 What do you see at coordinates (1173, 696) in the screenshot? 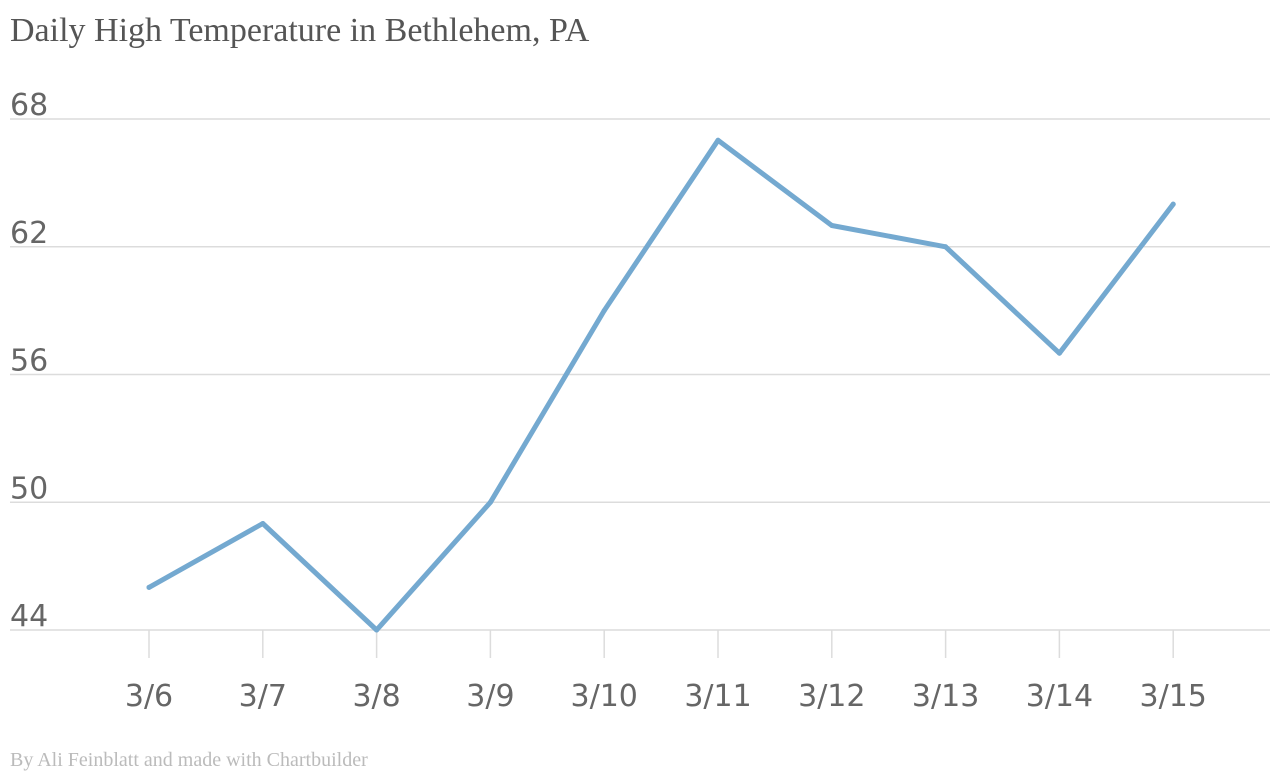
I see `x-tick-label: 3/15` at bounding box center [1173, 696].